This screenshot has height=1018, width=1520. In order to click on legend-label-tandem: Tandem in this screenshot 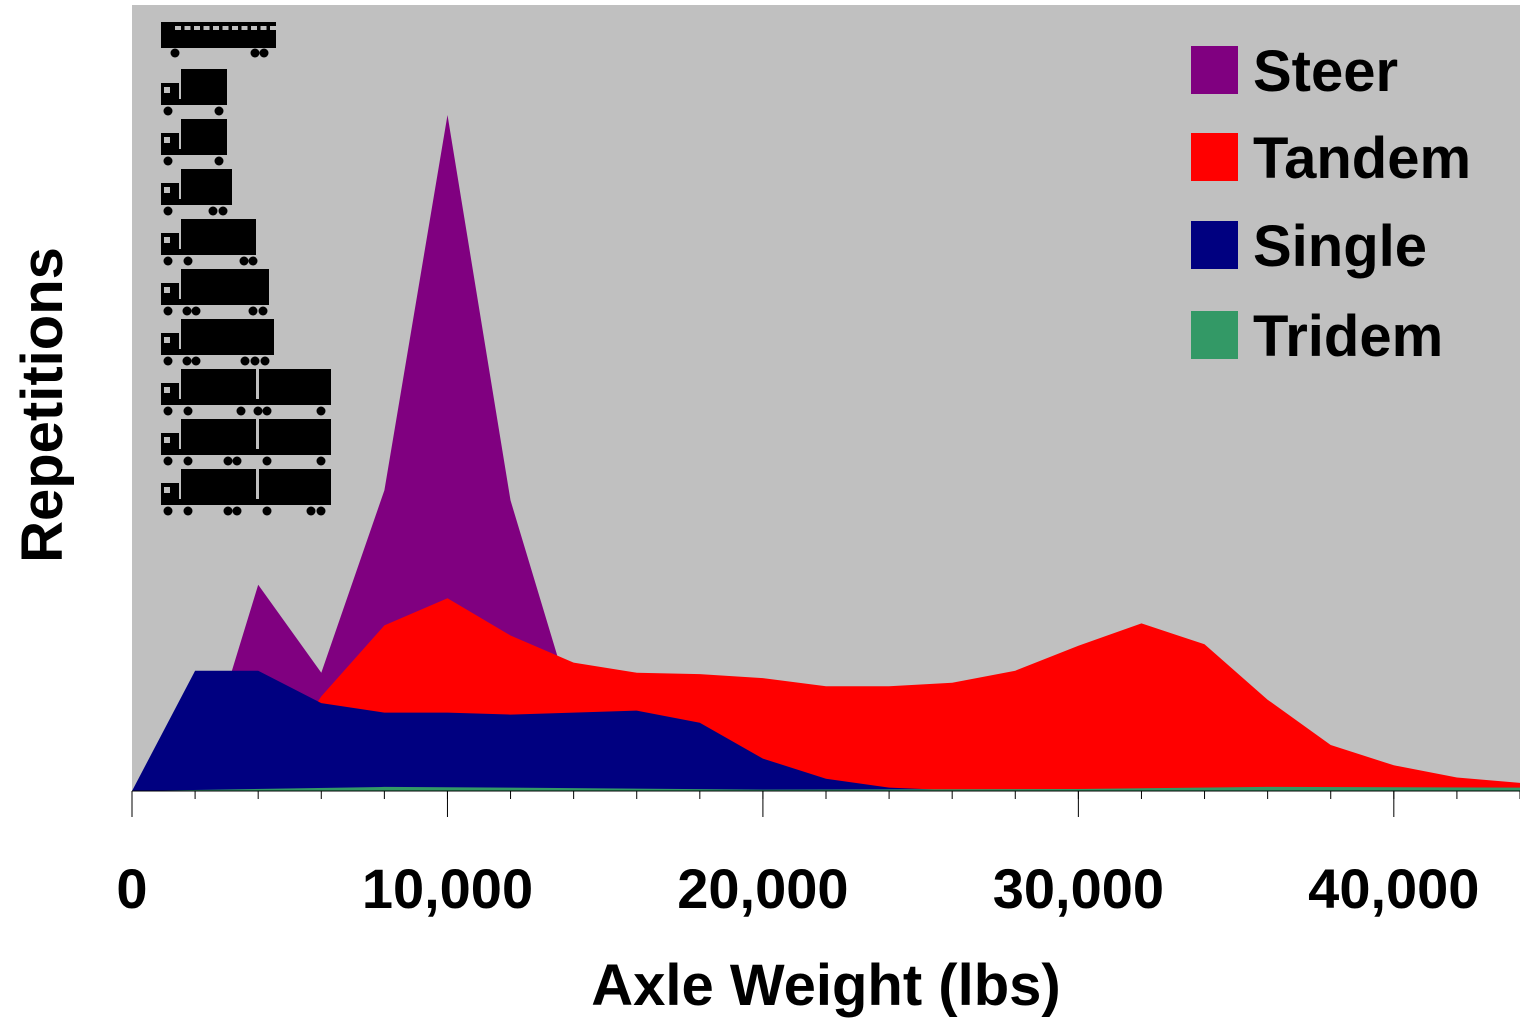, I will do `click(1362, 158)`.